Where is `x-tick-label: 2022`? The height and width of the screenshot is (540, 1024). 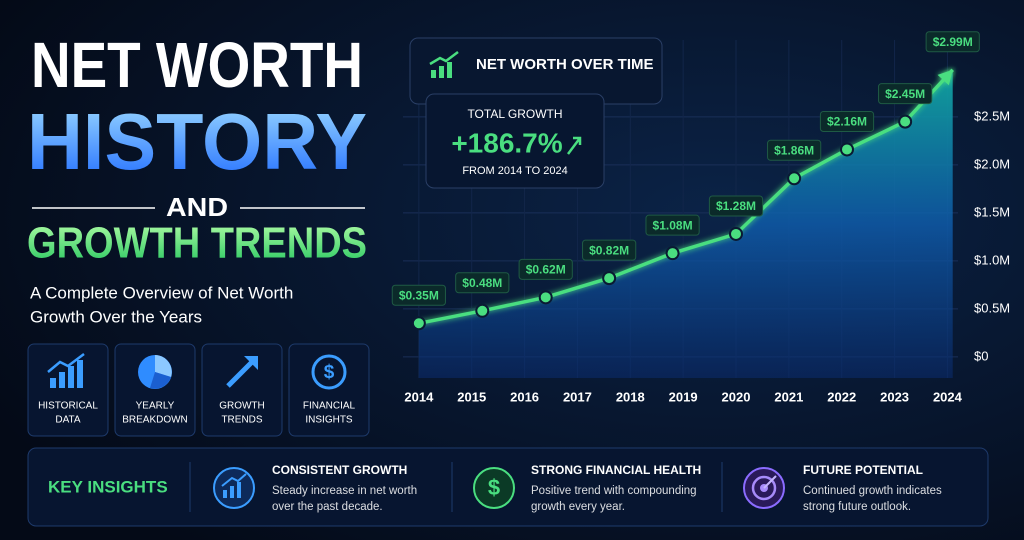
x-tick-label: 2022 is located at coordinates (841, 396).